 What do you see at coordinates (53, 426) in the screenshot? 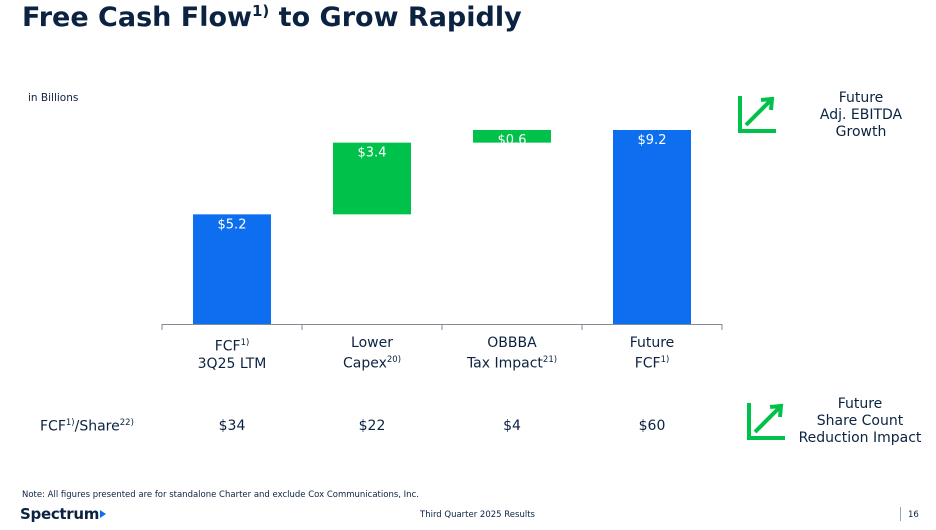
I see `fcf-per-share-label-a: FCF` at bounding box center [53, 426].